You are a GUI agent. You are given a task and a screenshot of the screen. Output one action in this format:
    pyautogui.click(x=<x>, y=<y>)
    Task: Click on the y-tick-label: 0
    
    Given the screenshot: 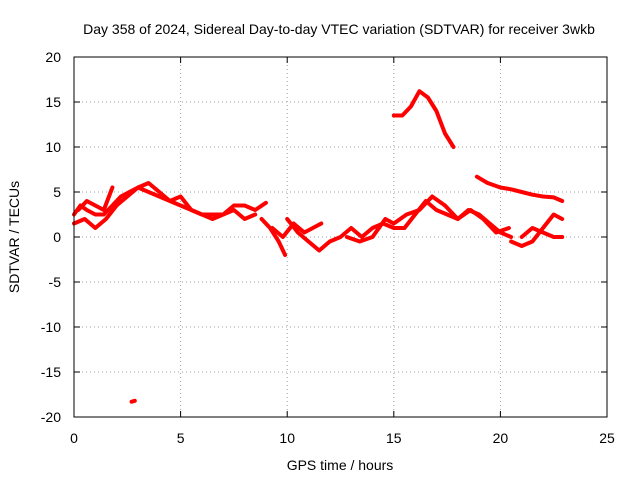 What is the action you would take?
    pyautogui.click(x=57, y=237)
    